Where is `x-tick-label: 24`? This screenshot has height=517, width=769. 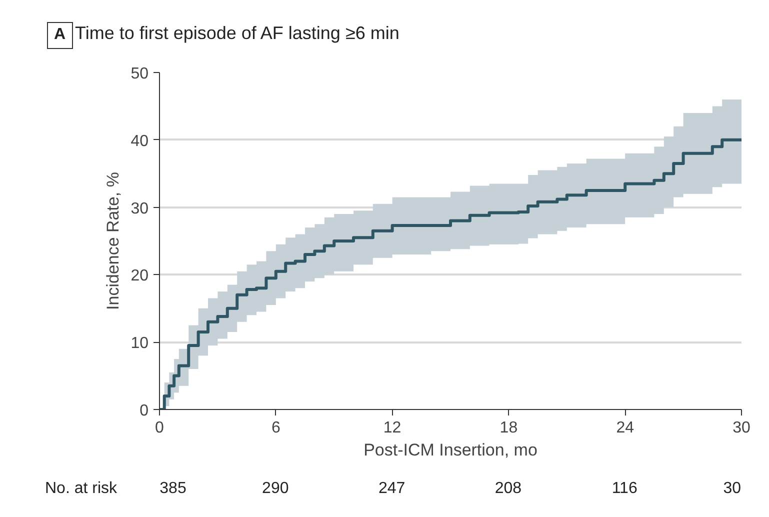
x-tick-label: 24 is located at coordinates (625, 428).